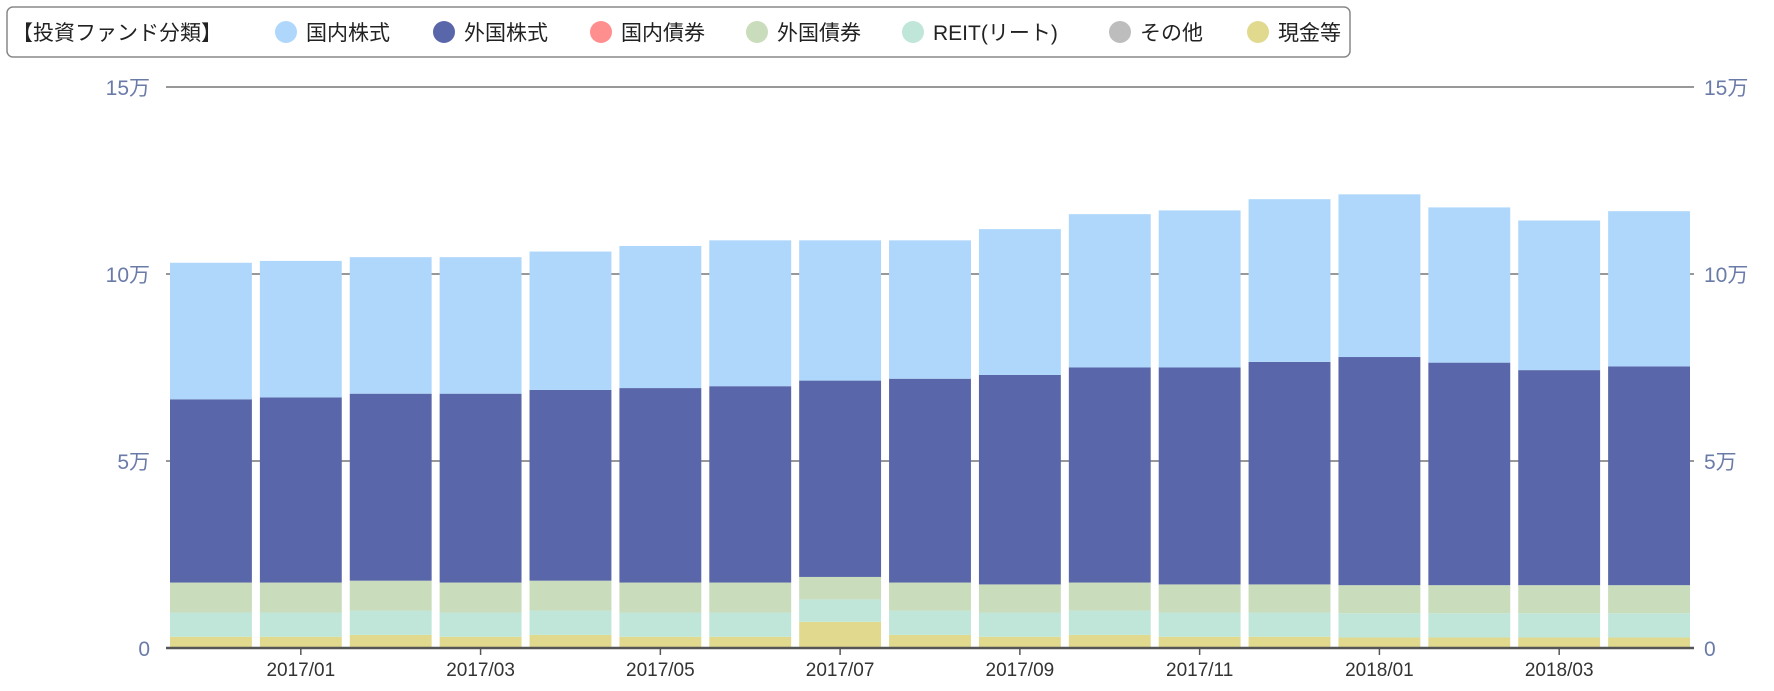 Image resolution: width=1774 pixels, height=691 pixels. Describe the element at coordinates (803, 33) in the screenshot. I see `legend-item: 外国債券` at that location.